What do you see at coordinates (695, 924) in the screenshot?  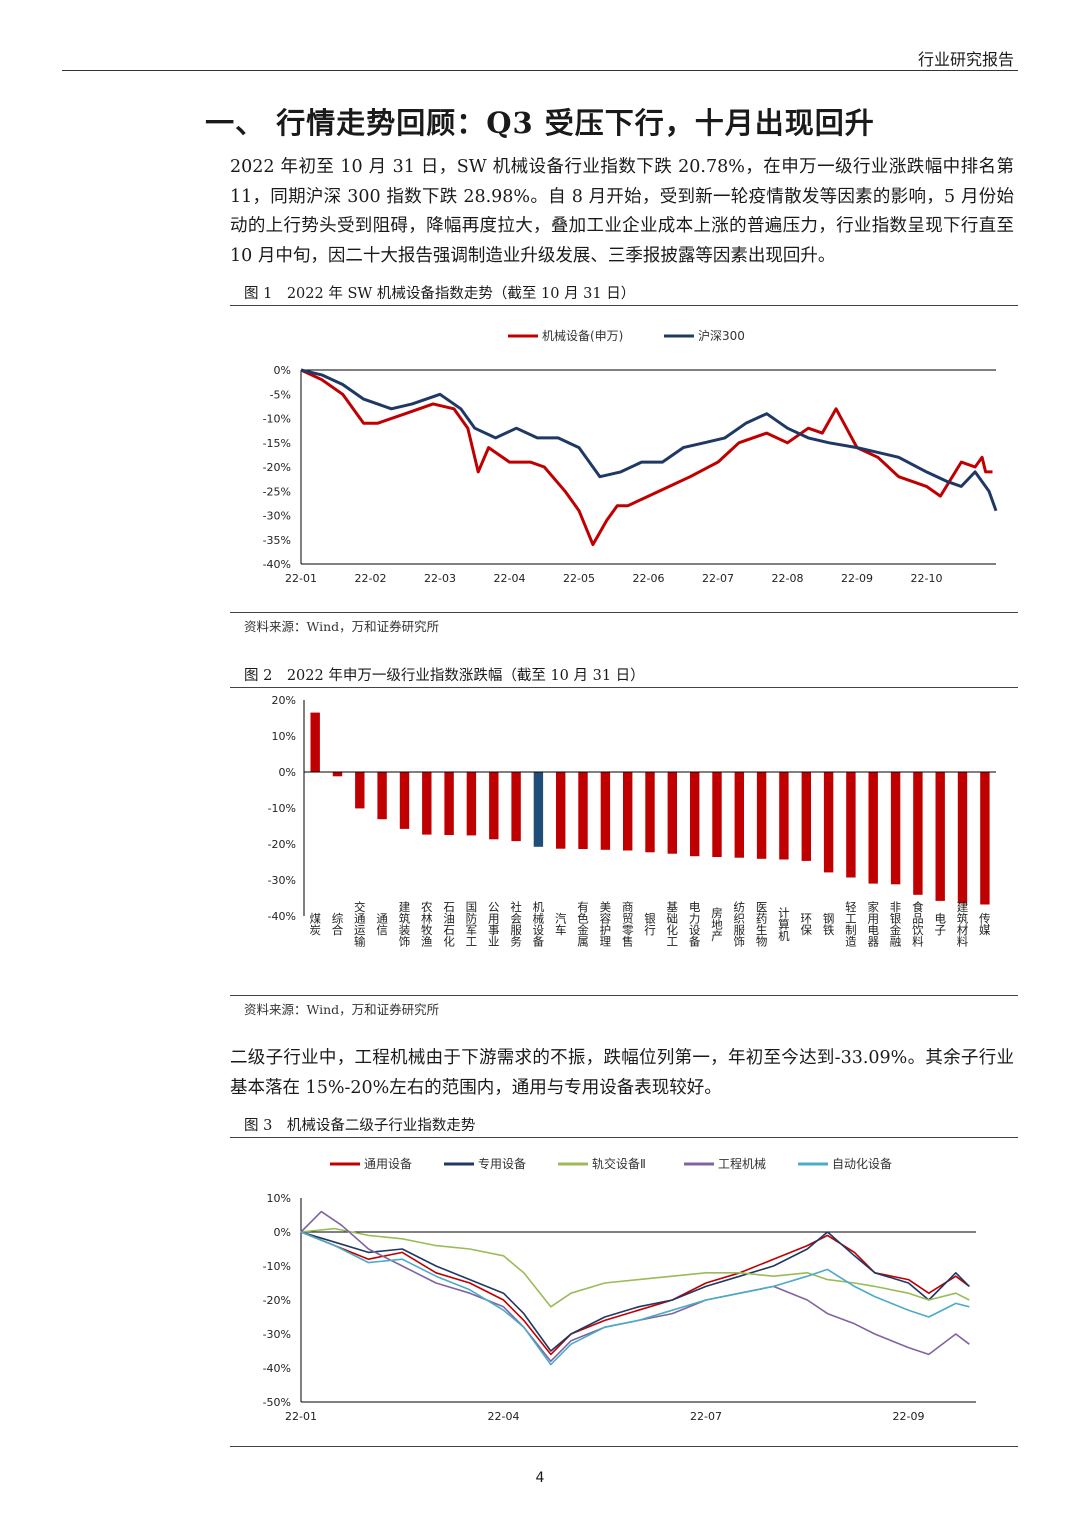 I see `category-label-电力设备: 电力设备` at bounding box center [695, 924].